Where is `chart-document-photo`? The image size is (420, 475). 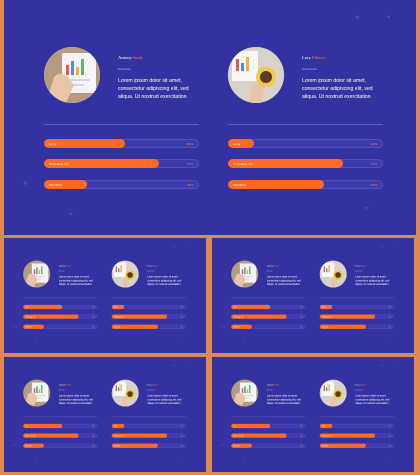 chart-document-photo is located at coordinates (37, 393).